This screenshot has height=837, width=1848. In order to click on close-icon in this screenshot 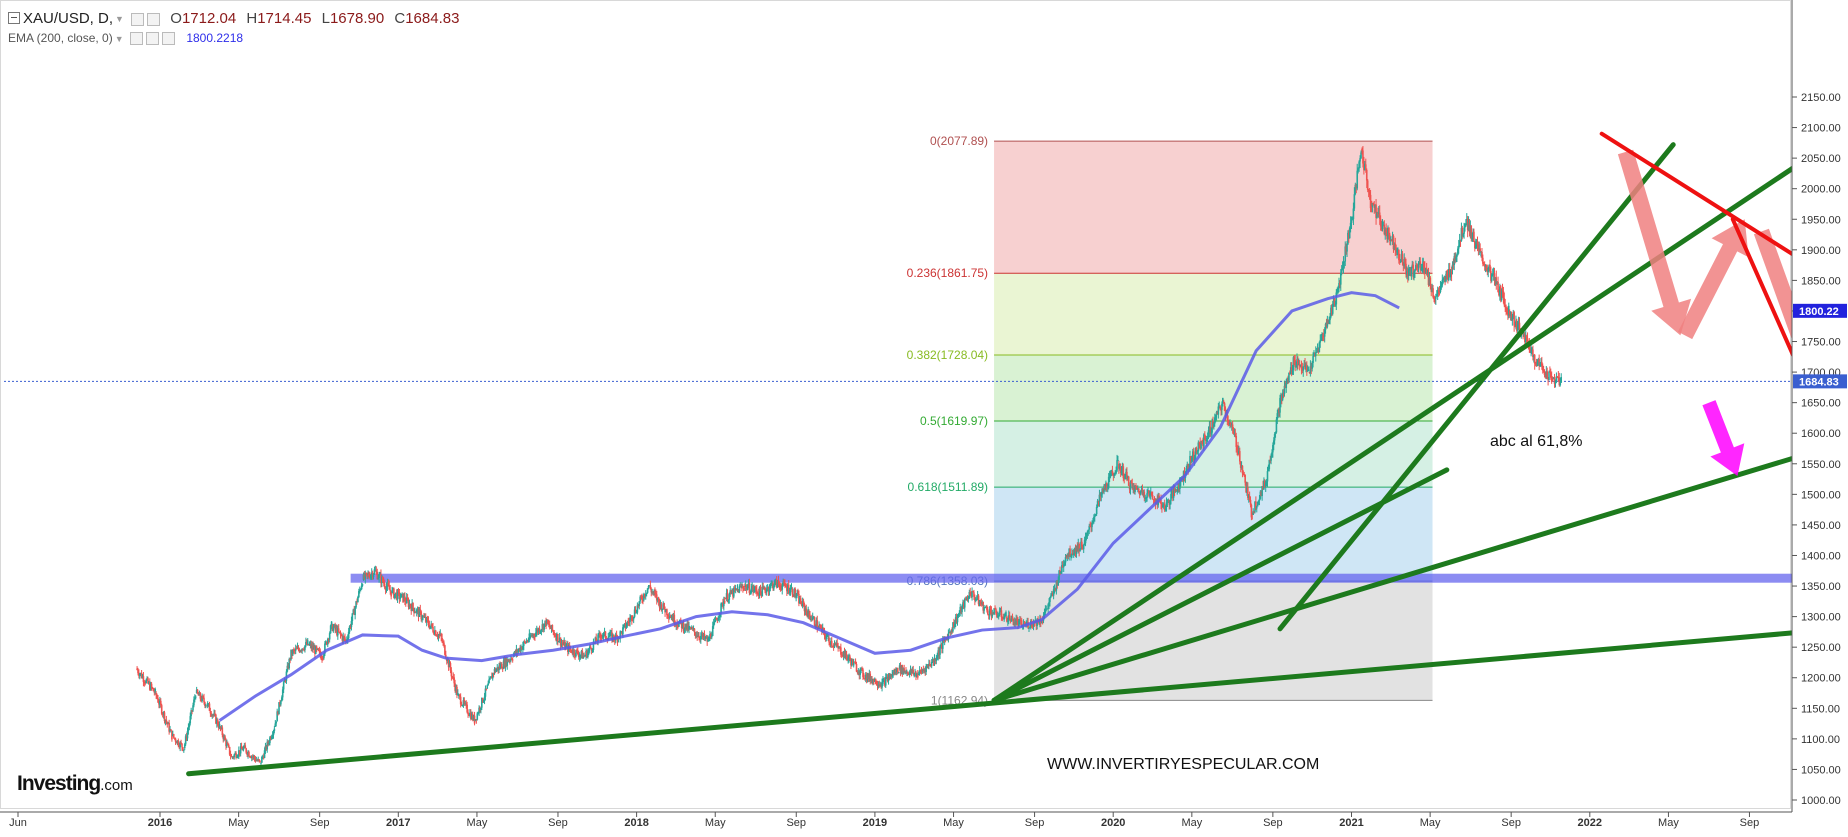, I will do `click(168, 39)`.